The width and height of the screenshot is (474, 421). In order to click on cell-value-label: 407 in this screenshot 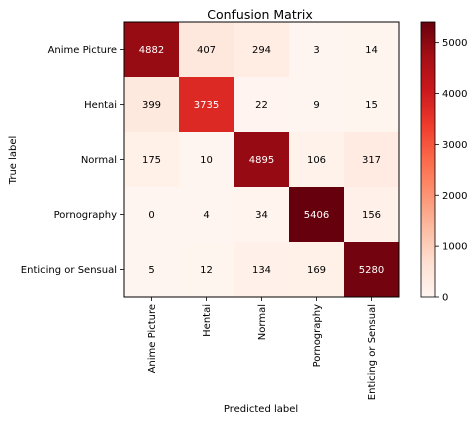, I will do `click(206, 50)`.